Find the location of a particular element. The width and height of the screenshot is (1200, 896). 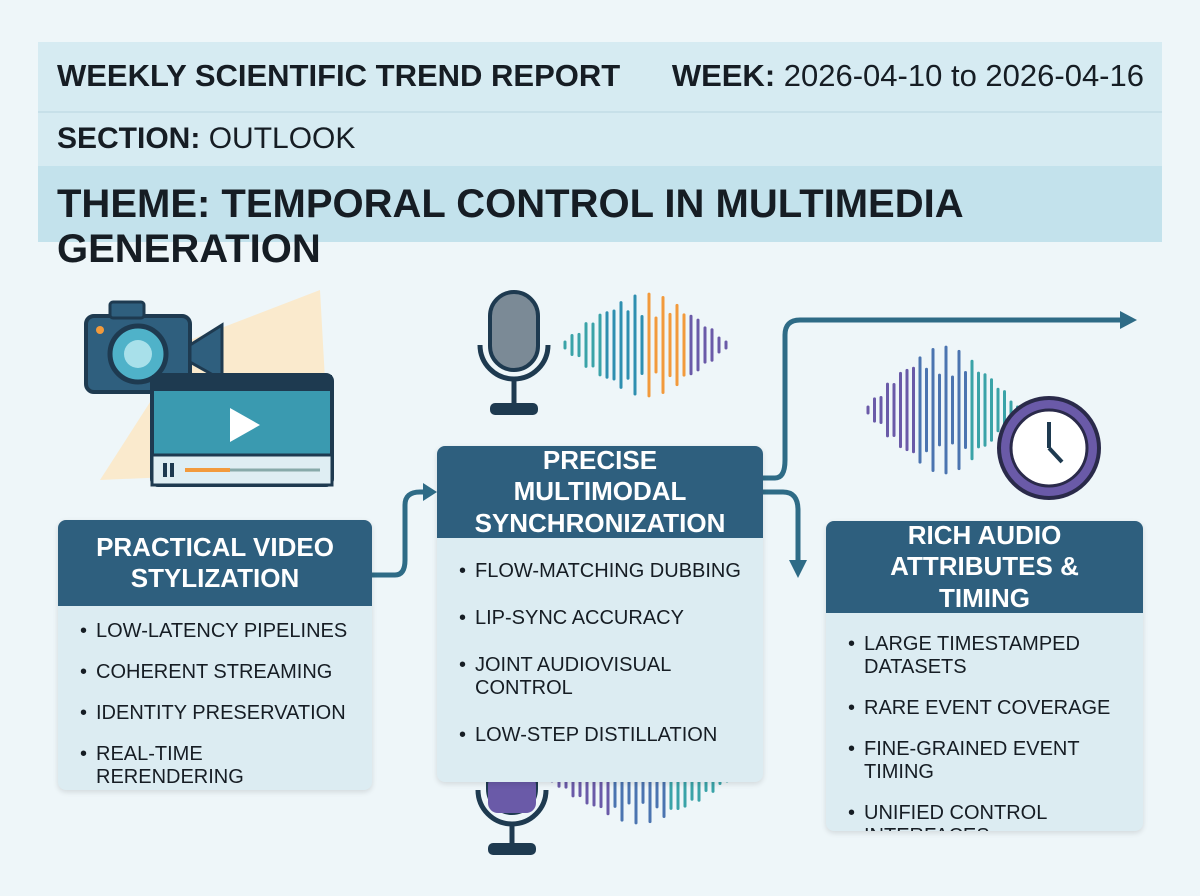

theme-band is located at coordinates (600, 204).